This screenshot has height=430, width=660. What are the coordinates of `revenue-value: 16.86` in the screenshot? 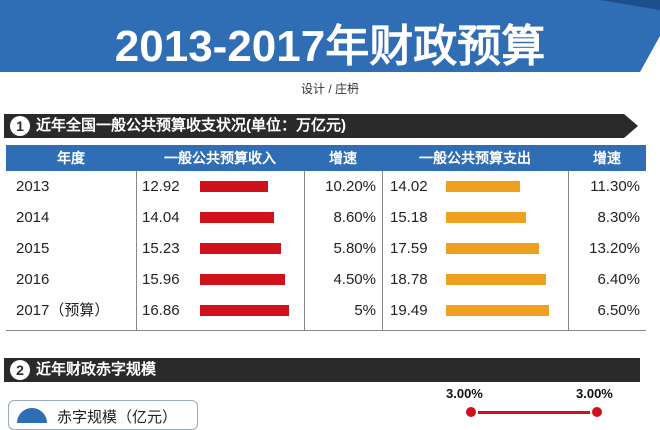 It's located at (161, 310).